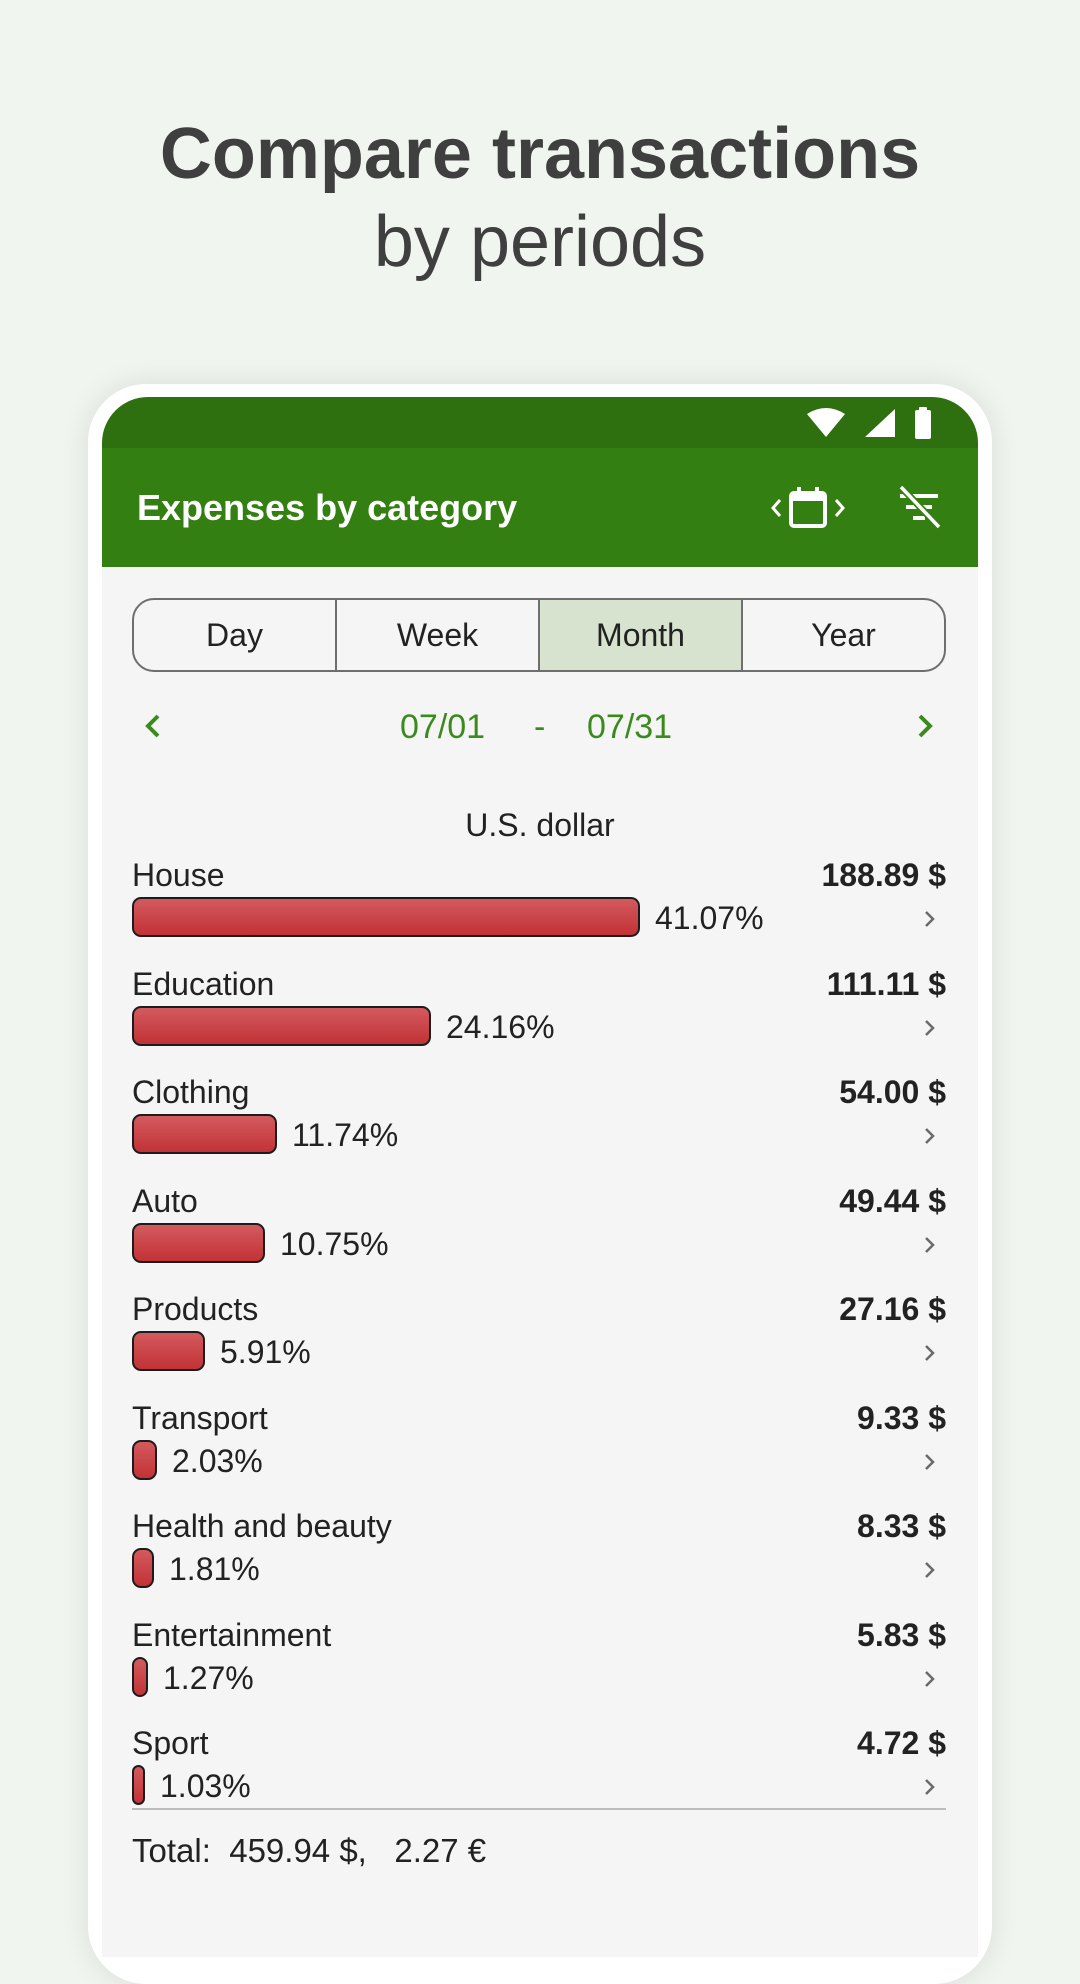 Image resolution: width=1080 pixels, height=1984 pixels. I want to click on category-name: Sport, so click(170, 1743).